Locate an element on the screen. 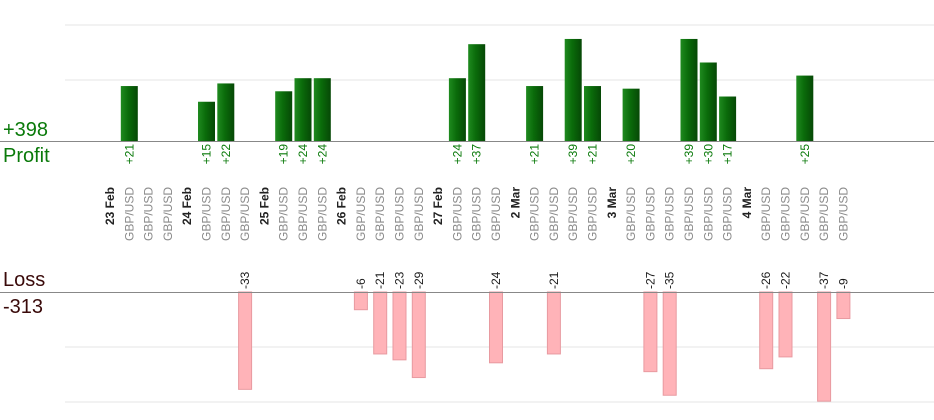 Image resolution: width=934 pixels, height=420 pixels. profit-value-label: +25 is located at coordinates (805, 154).